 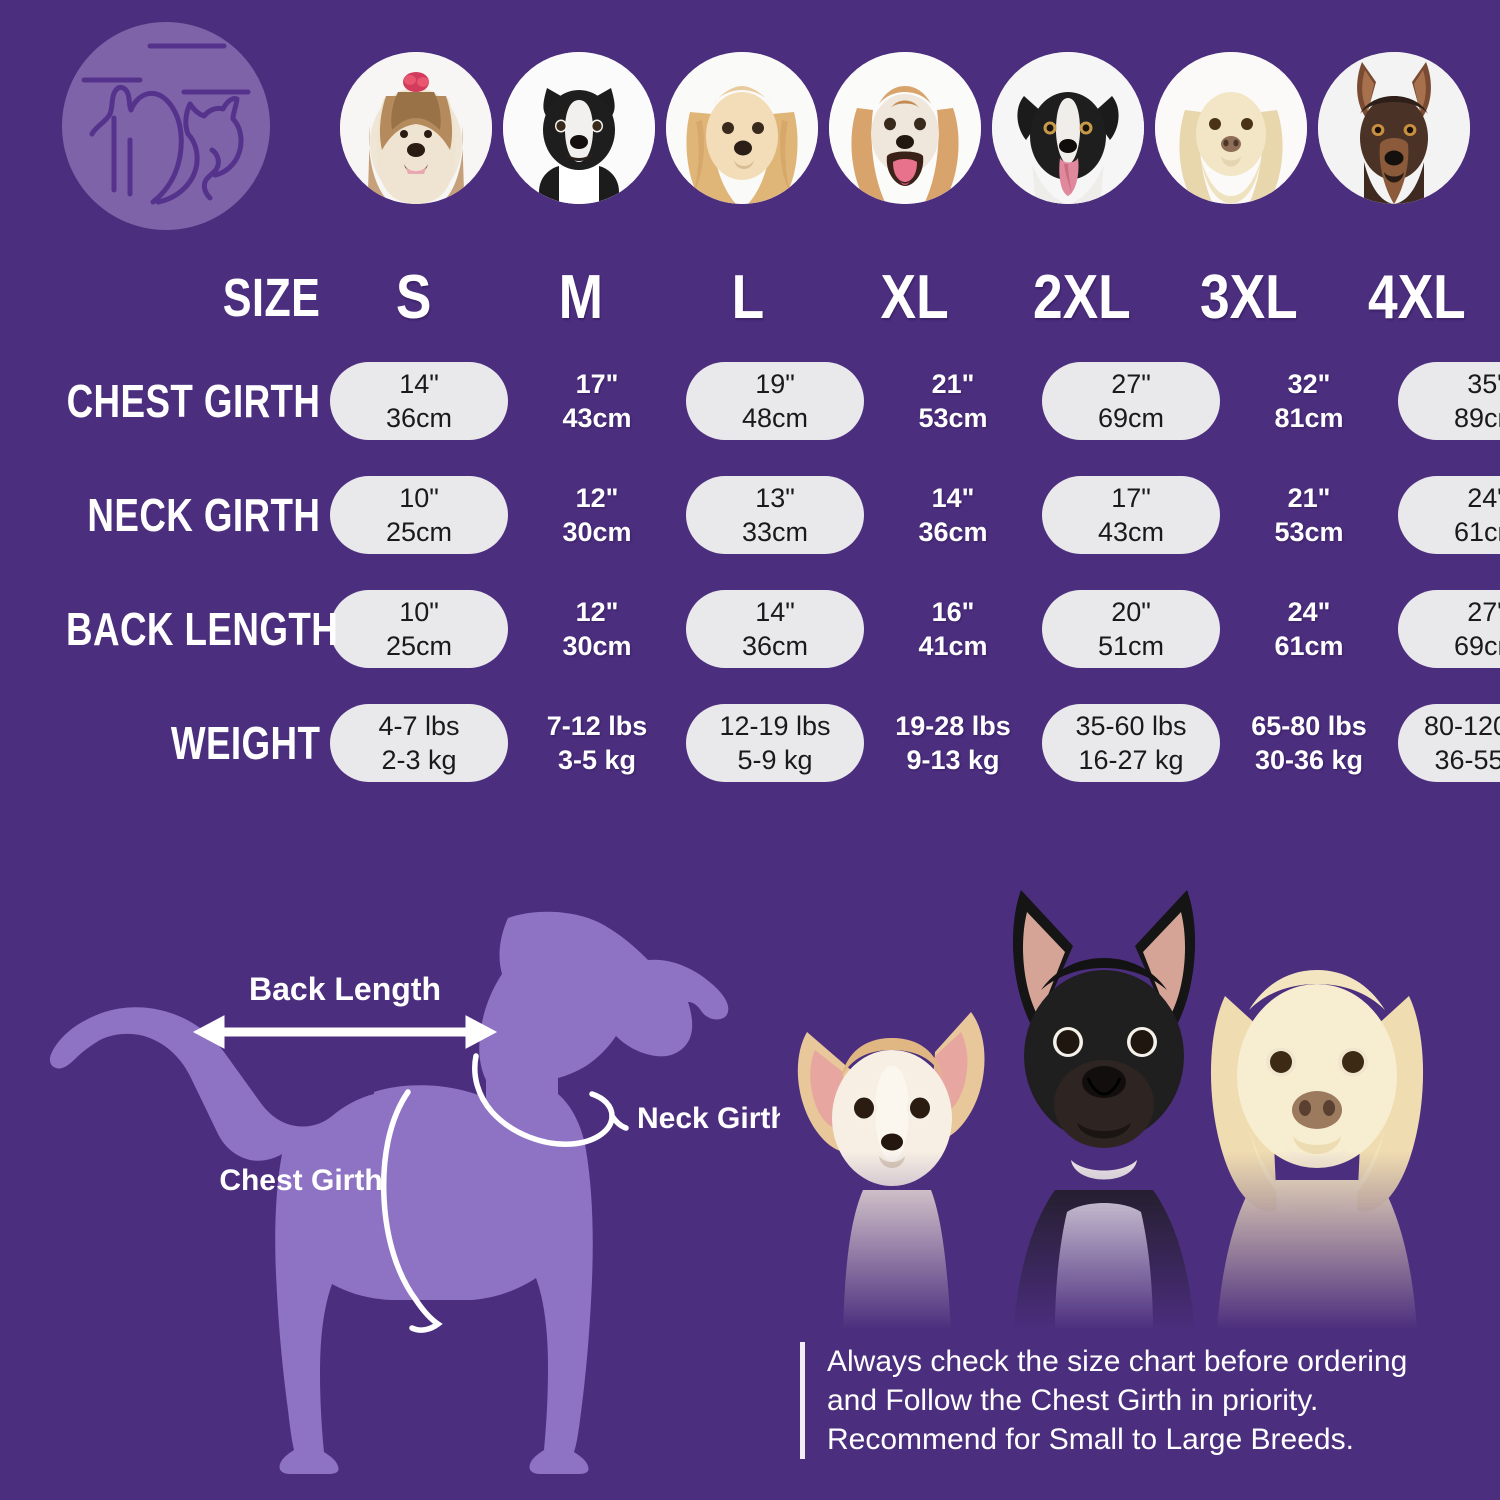 I want to click on value-metric: 9-13 kg, so click(x=953, y=759).